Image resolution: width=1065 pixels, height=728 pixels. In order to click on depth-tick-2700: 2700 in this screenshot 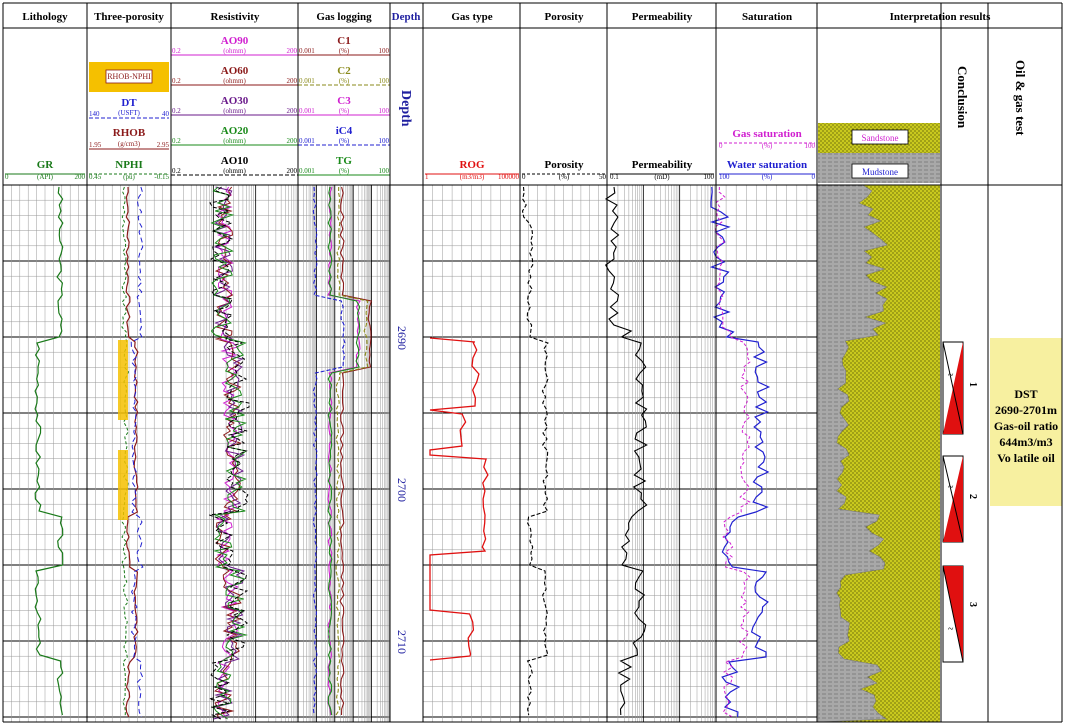, I will do `click(402, 490)`.